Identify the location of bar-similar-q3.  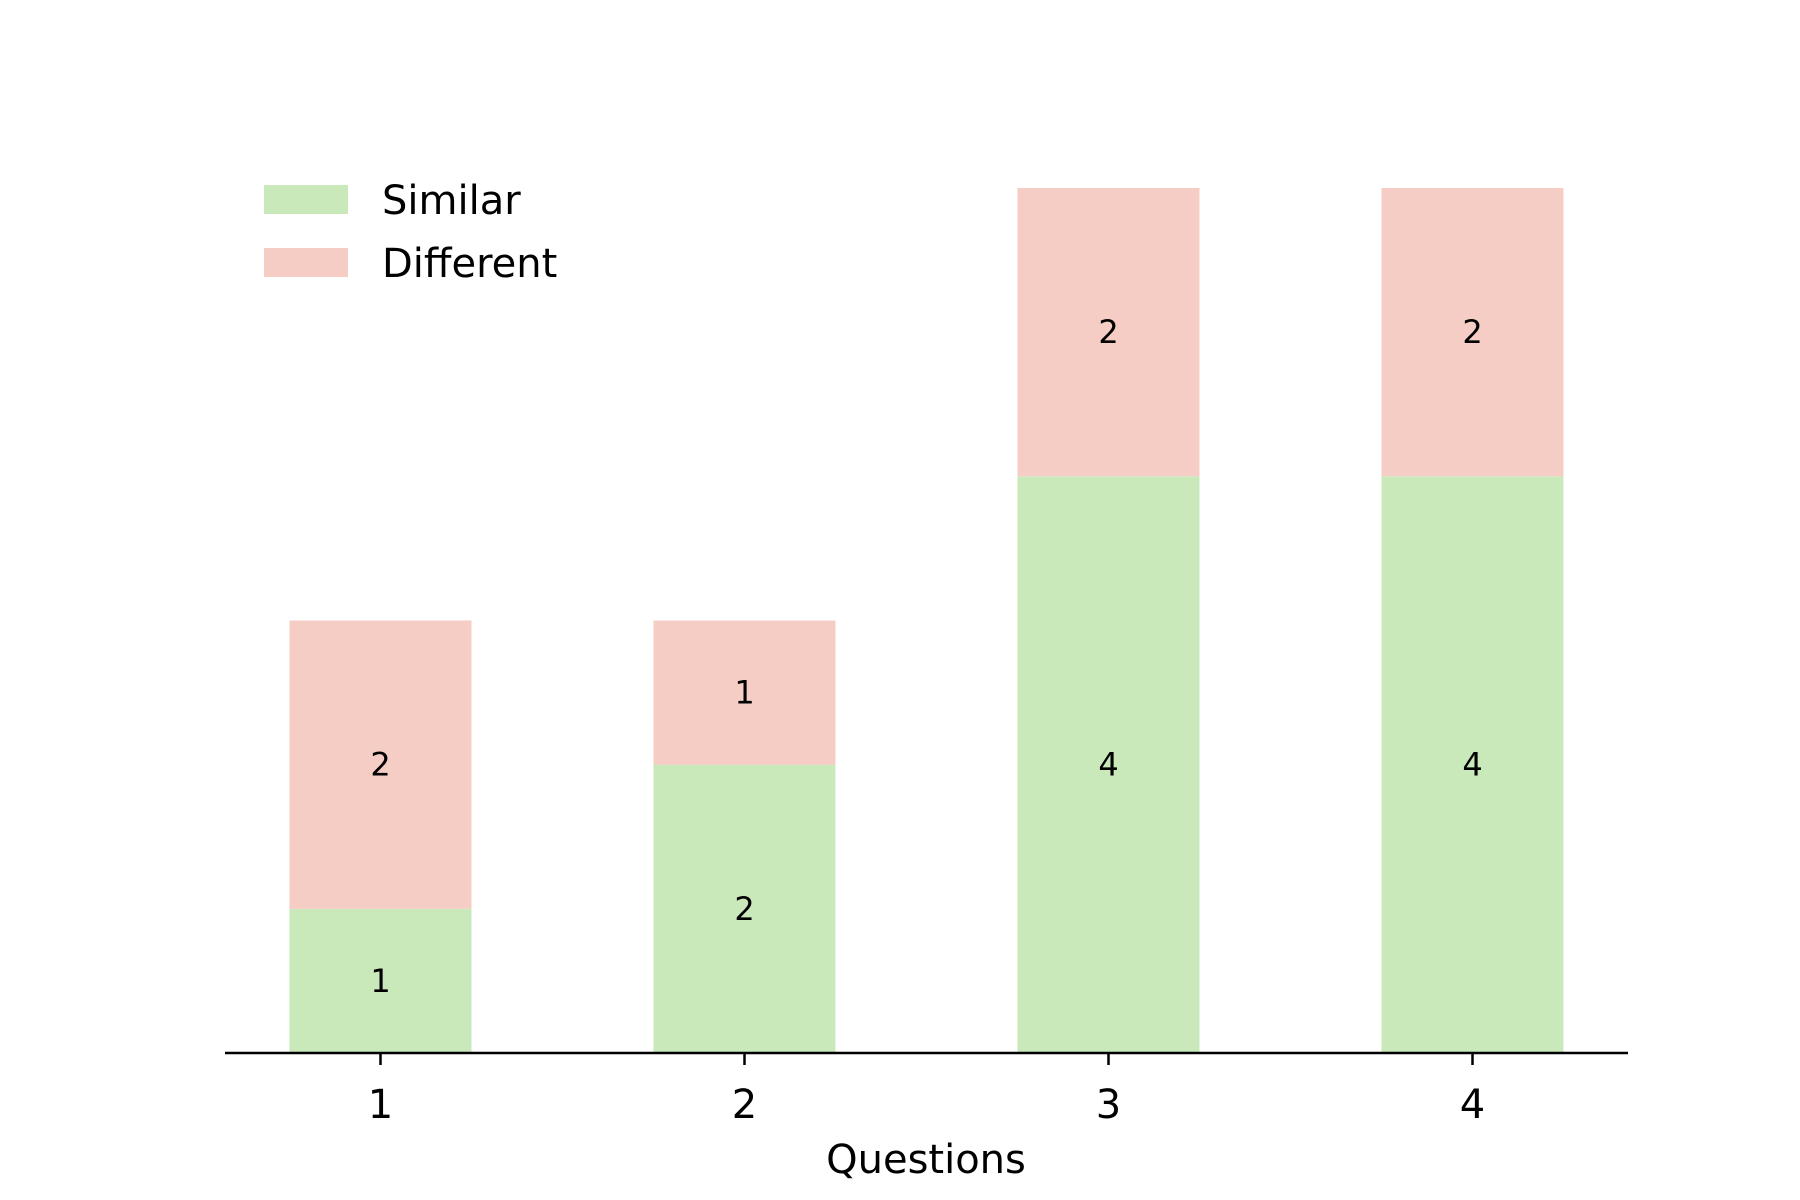
(1108, 764).